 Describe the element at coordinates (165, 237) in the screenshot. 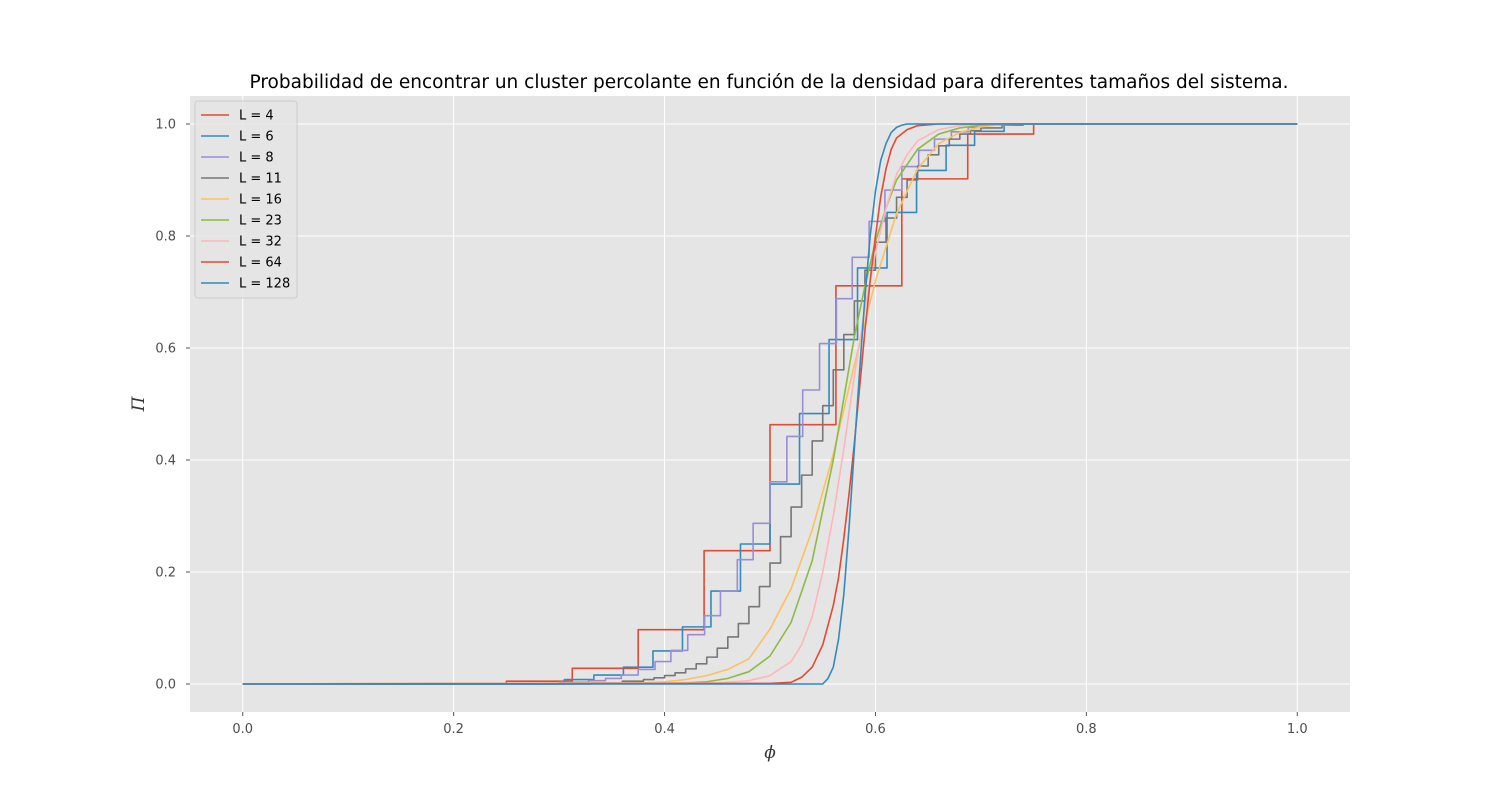

I see `y-tick-label: 0.8` at that location.